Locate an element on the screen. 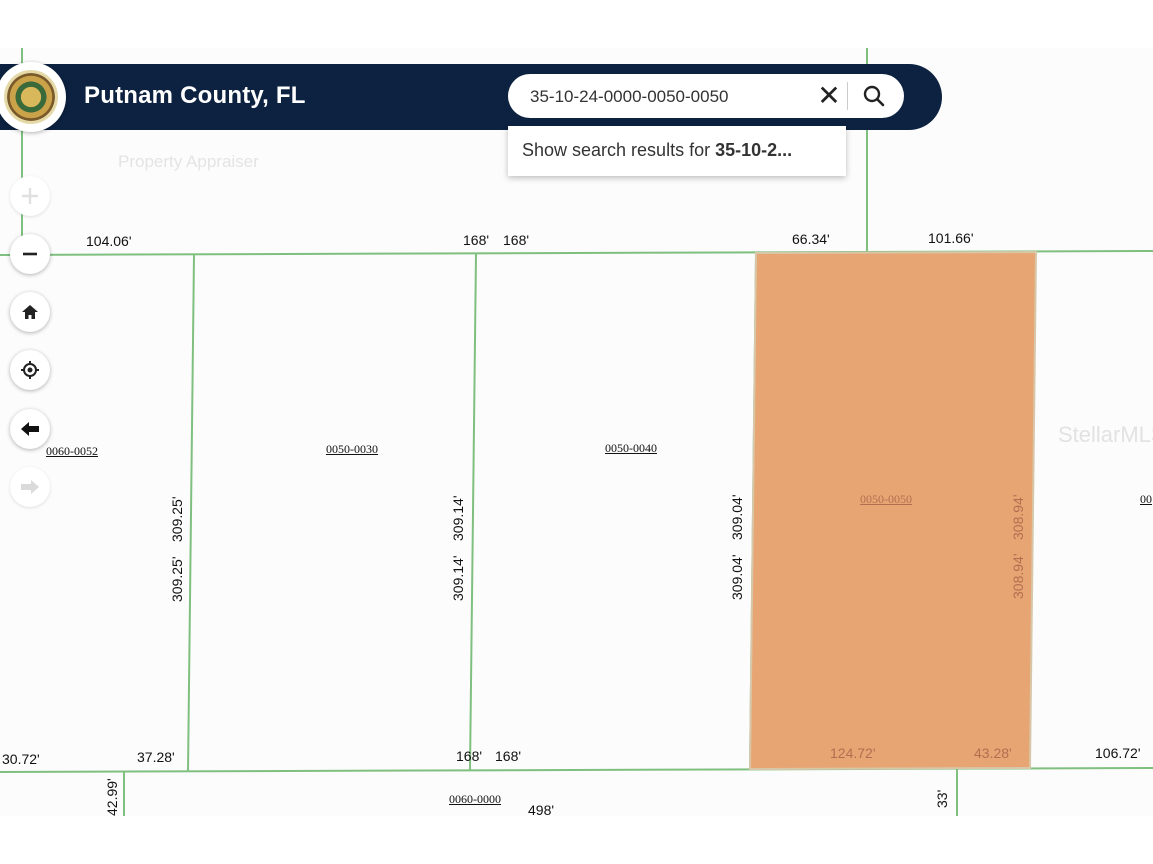 This screenshot has height=864, width=1153. forward-button is located at coordinates (30, 487).